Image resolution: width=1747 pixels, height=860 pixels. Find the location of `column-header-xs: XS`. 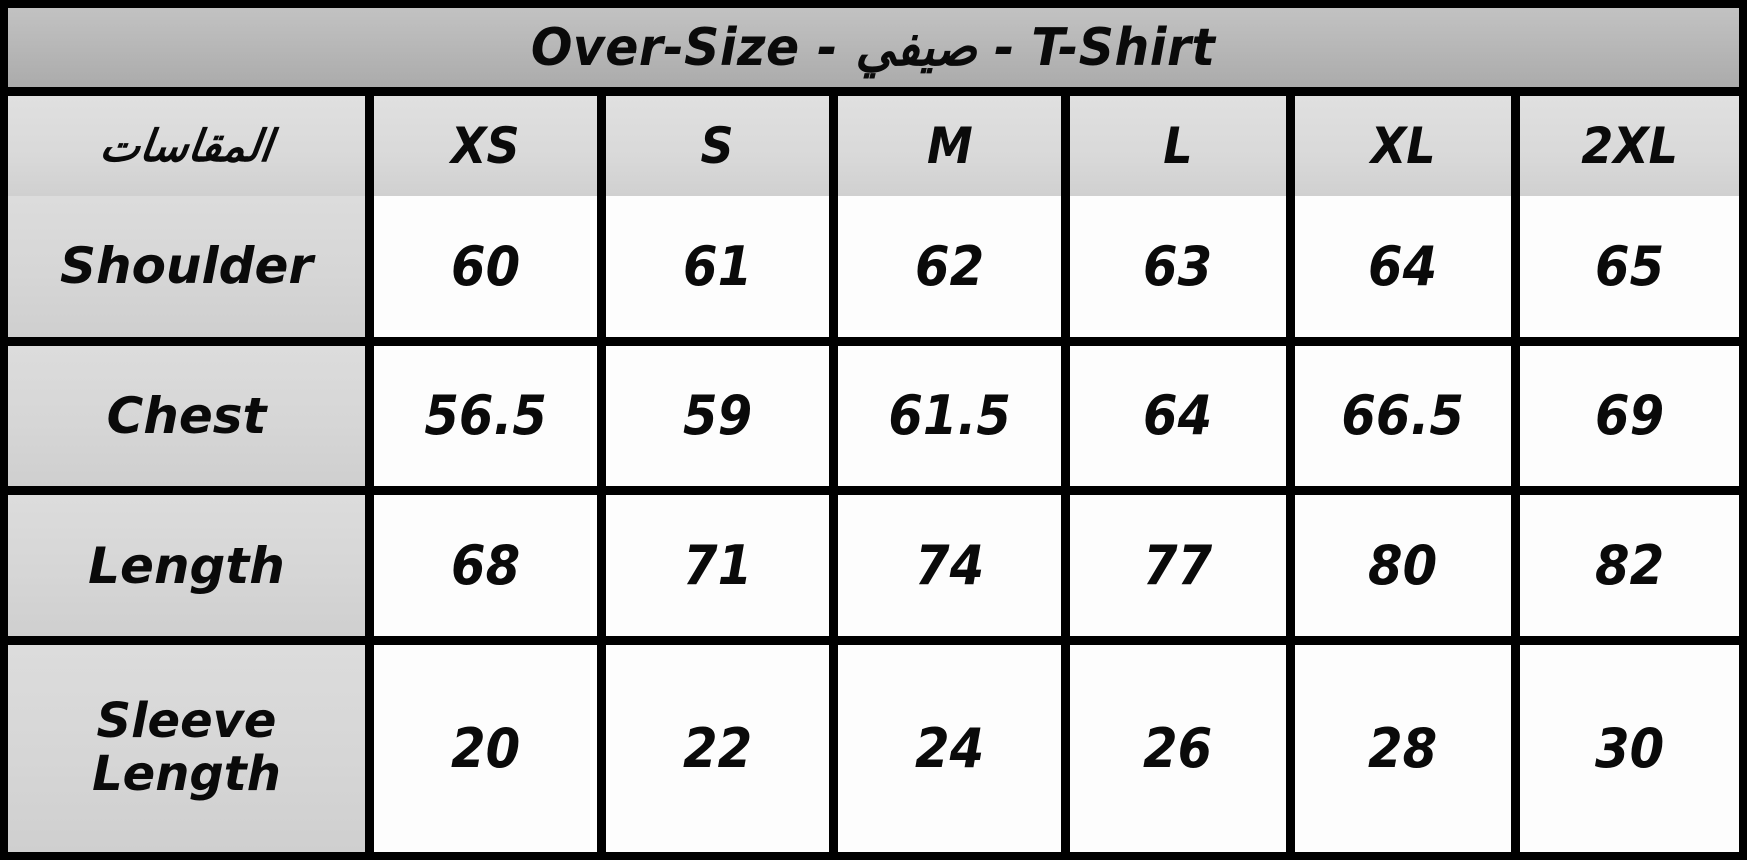

column-header-xs: XS is located at coordinates (490, 146).